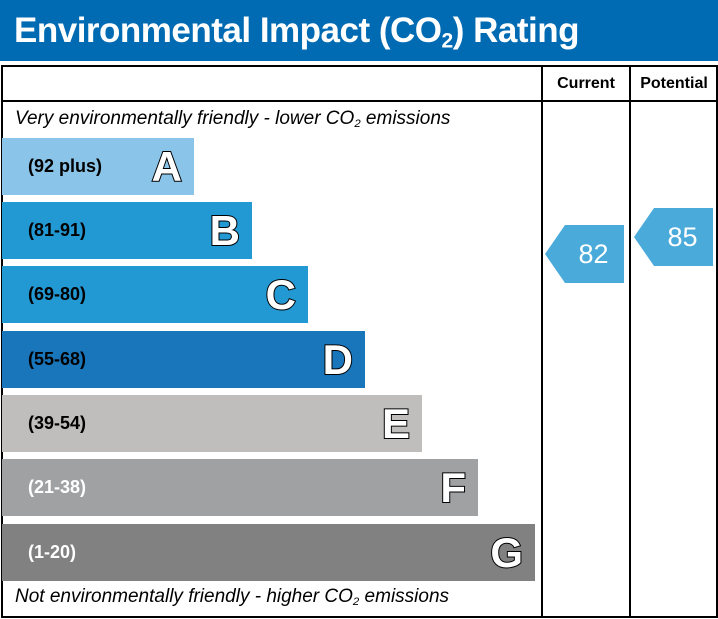 This screenshot has width=718, height=619. What do you see at coordinates (682, 237) in the screenshot?
I see `potential-rating-value: 85` at bounding box center [682, 237].